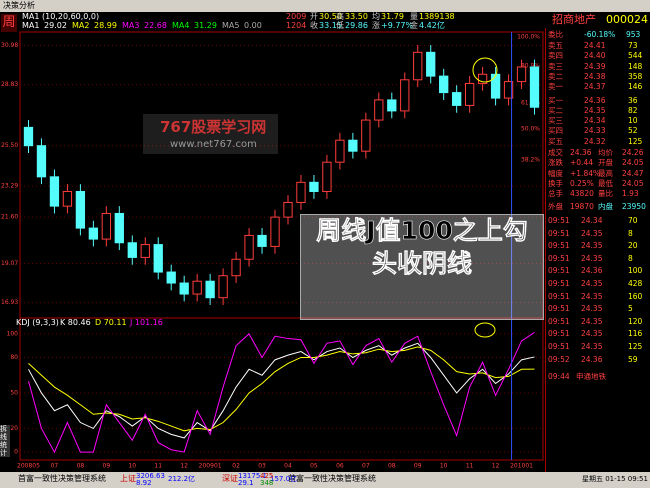 Image resolution: width=650 pixels, height=488 pixels. Describe the element at coordinates (635, 56) in the screenshot. I see `quote-cell: 544` at that location.